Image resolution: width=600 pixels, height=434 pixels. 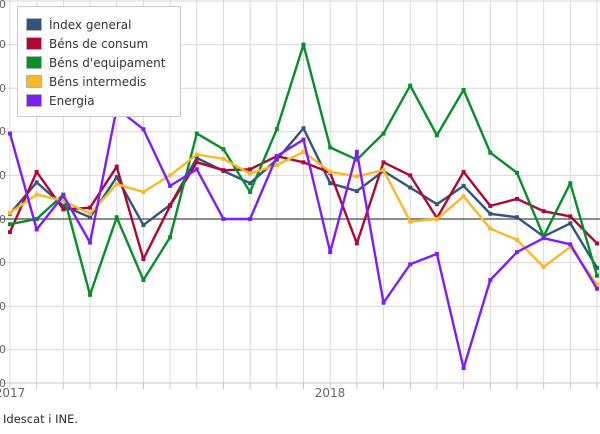 I want to click on x-axis-label-2018: 2018, so click(x=330, y=393).